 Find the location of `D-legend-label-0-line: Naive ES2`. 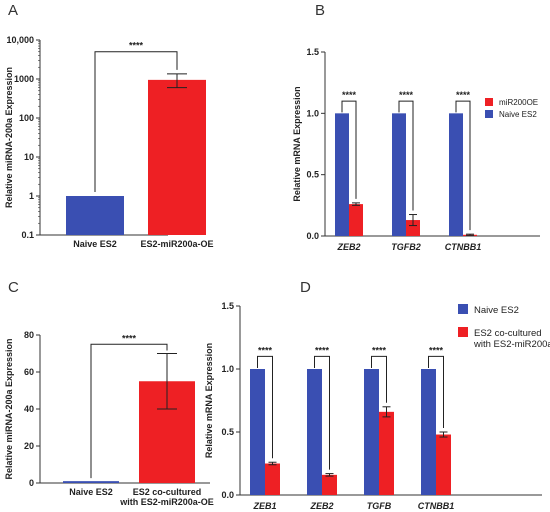

D-legend-label-0-line: Naive ES2 is located at coordinates (496, 310).